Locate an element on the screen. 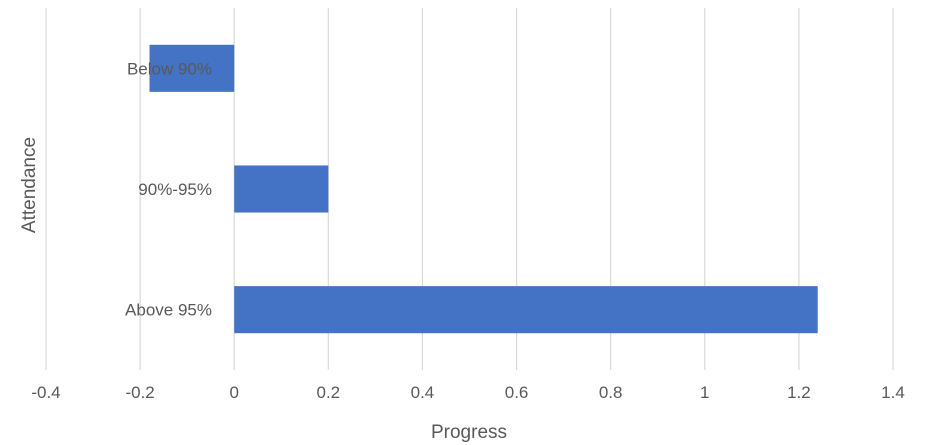 This screenshot has height=445, width=928. x-tick-label: -0.2 is located at coordinates (139, 392).